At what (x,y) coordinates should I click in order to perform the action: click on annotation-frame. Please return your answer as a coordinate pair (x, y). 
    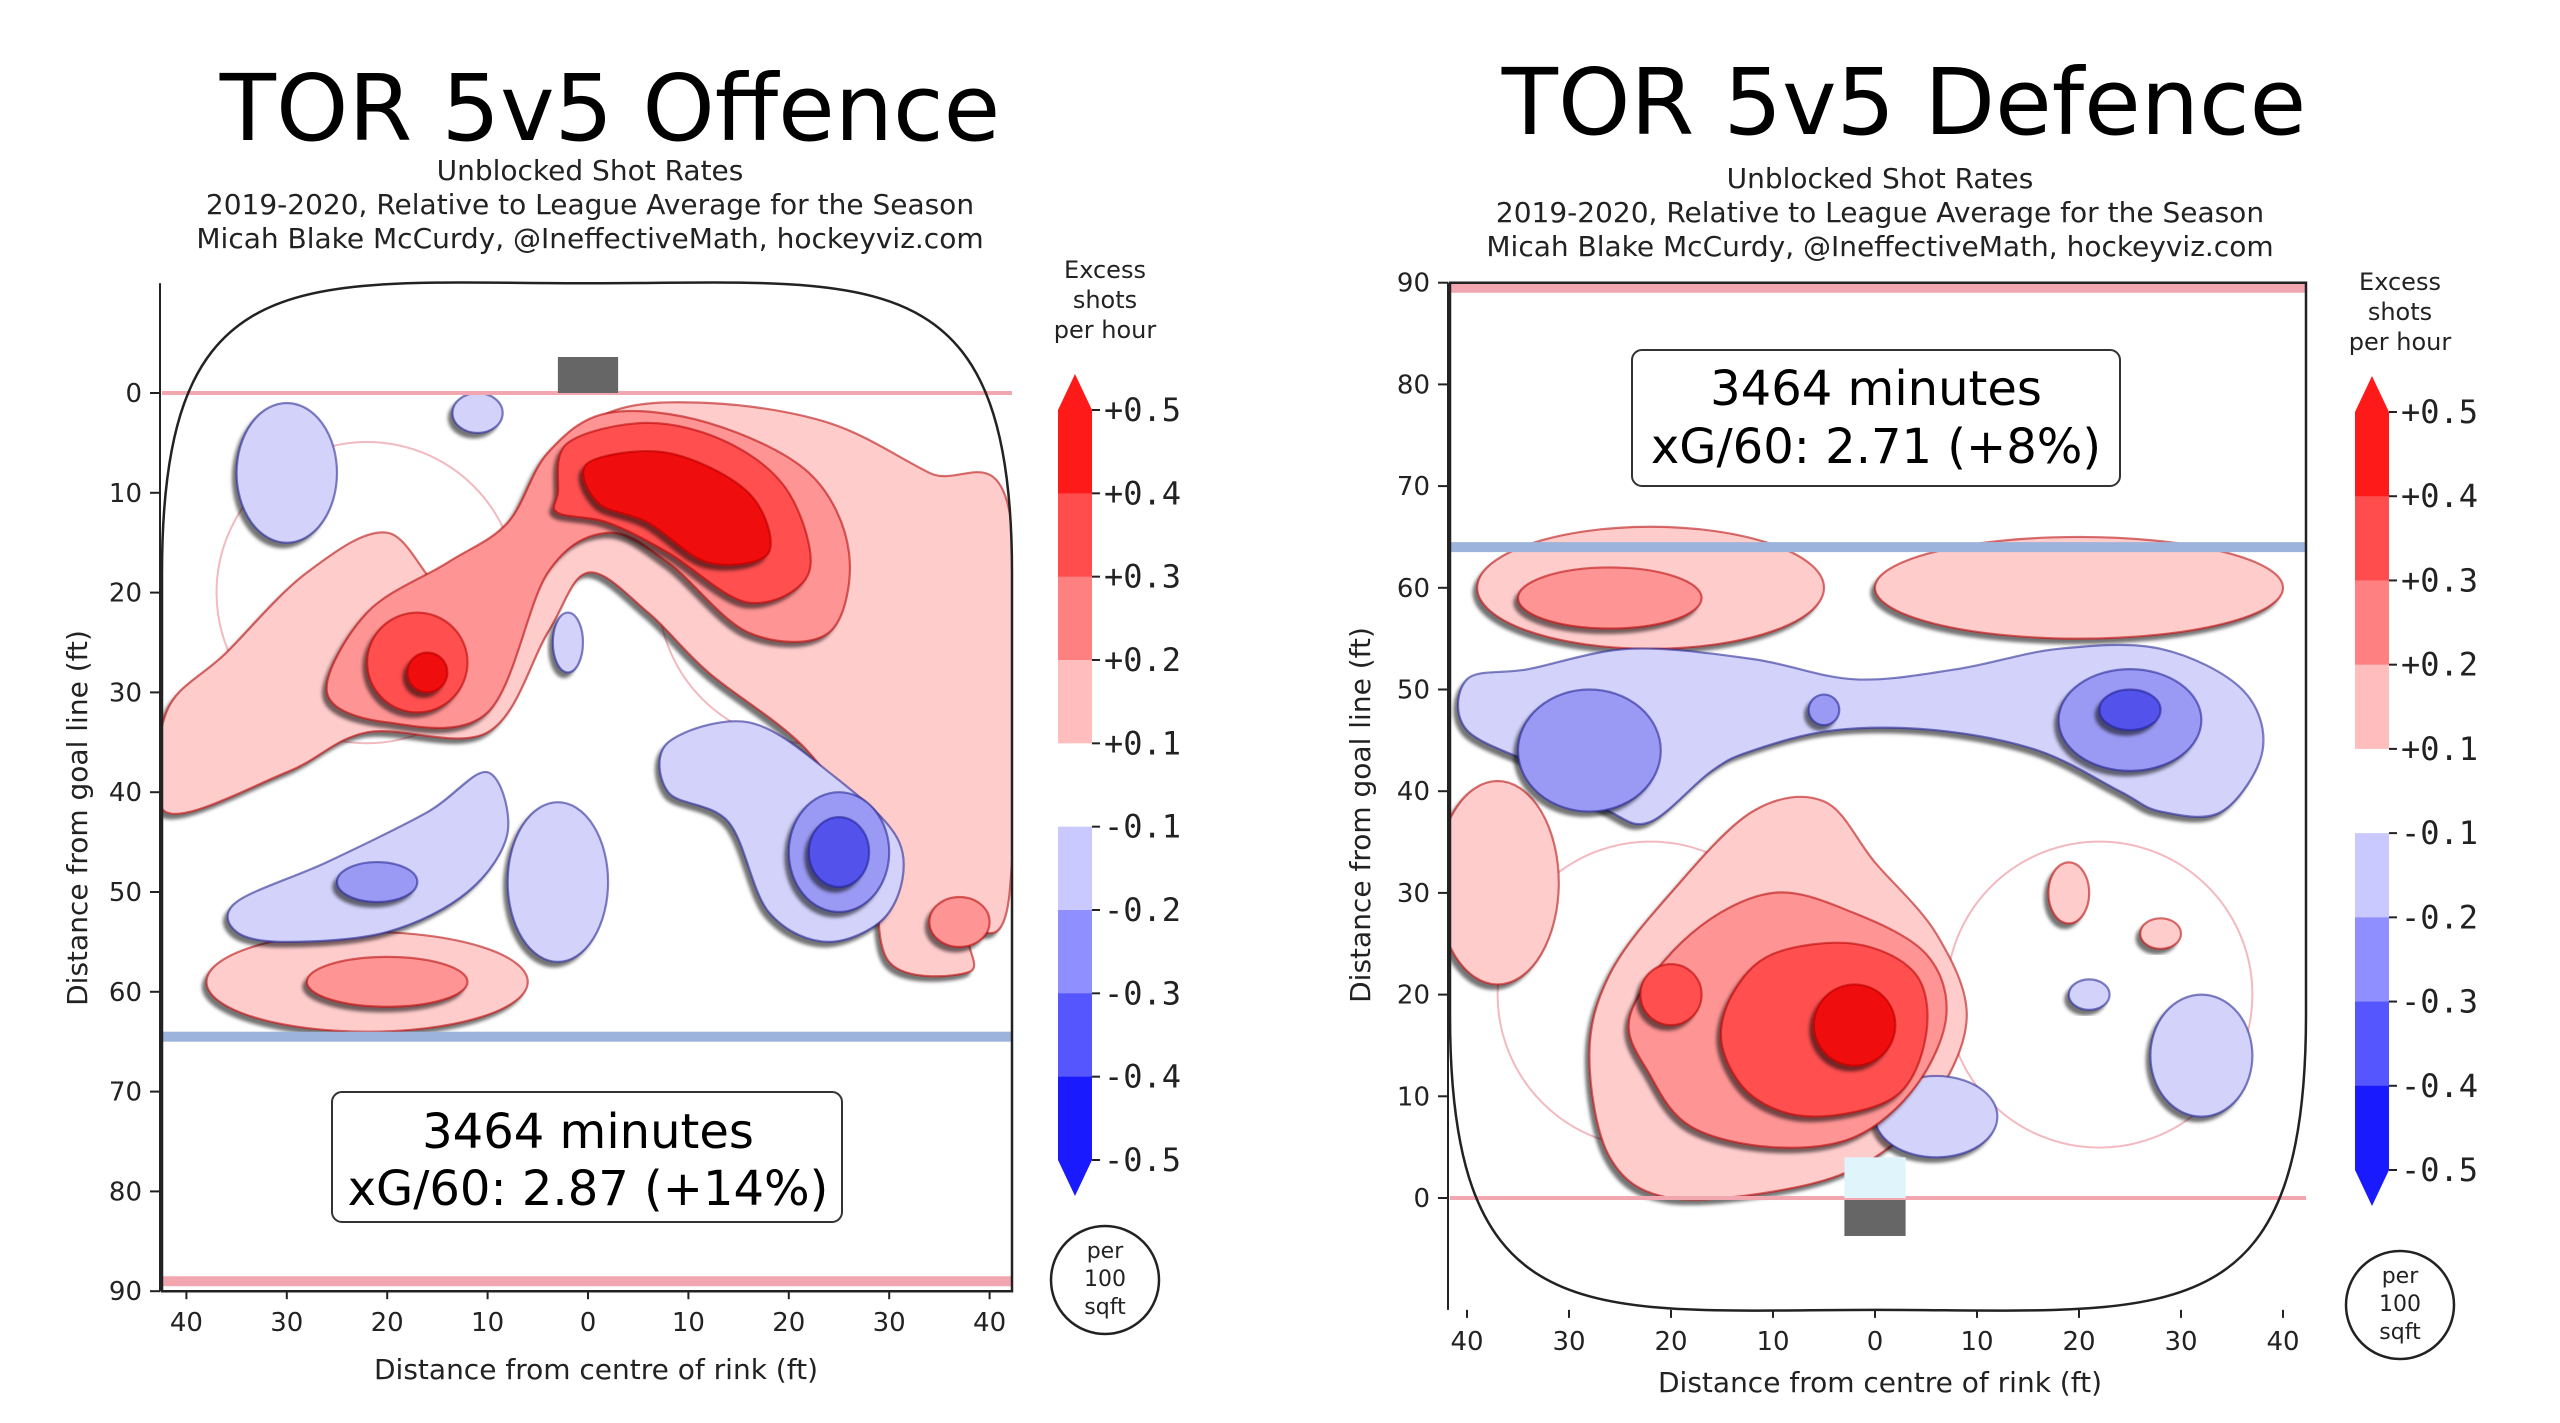
    Looking at the image, I should click on (587, 1157).